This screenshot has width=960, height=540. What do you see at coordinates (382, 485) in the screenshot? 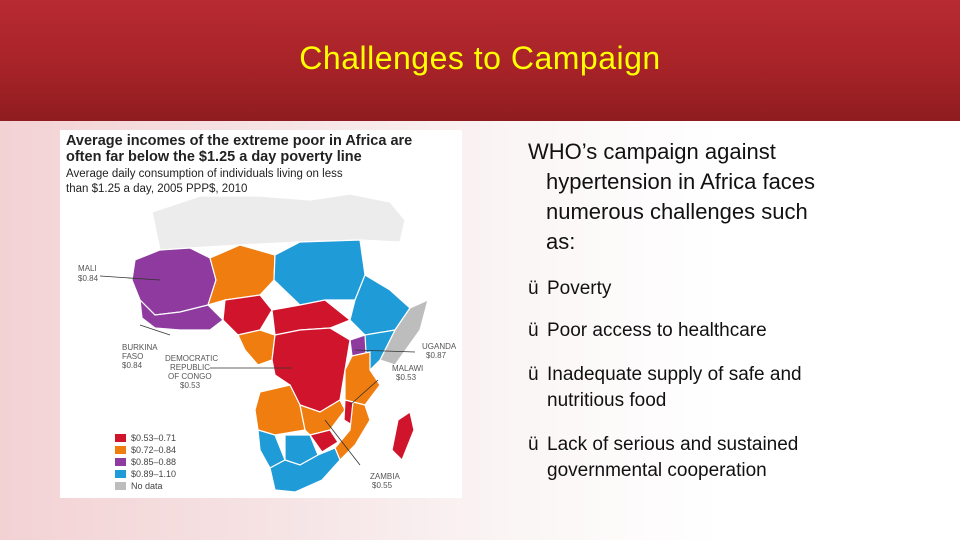
I see `zambia-value: $0.55` at bounding box center [382, 485].